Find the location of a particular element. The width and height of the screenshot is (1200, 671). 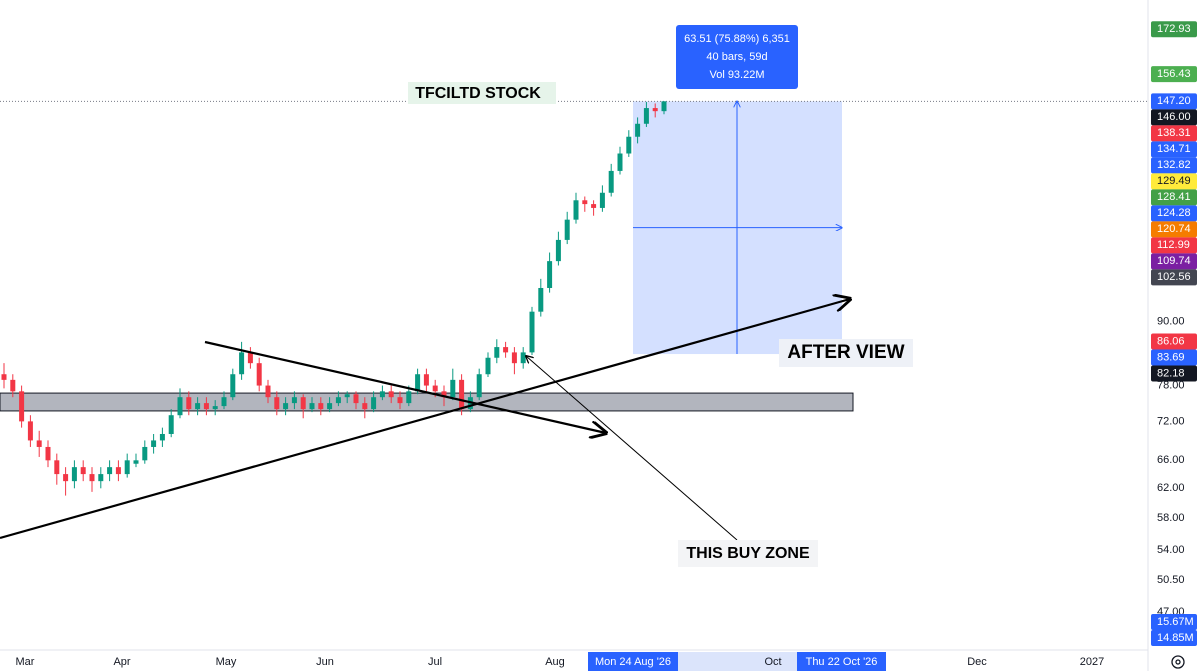

price-badge-label: 102.56 is located at coordinates (1174, 277).